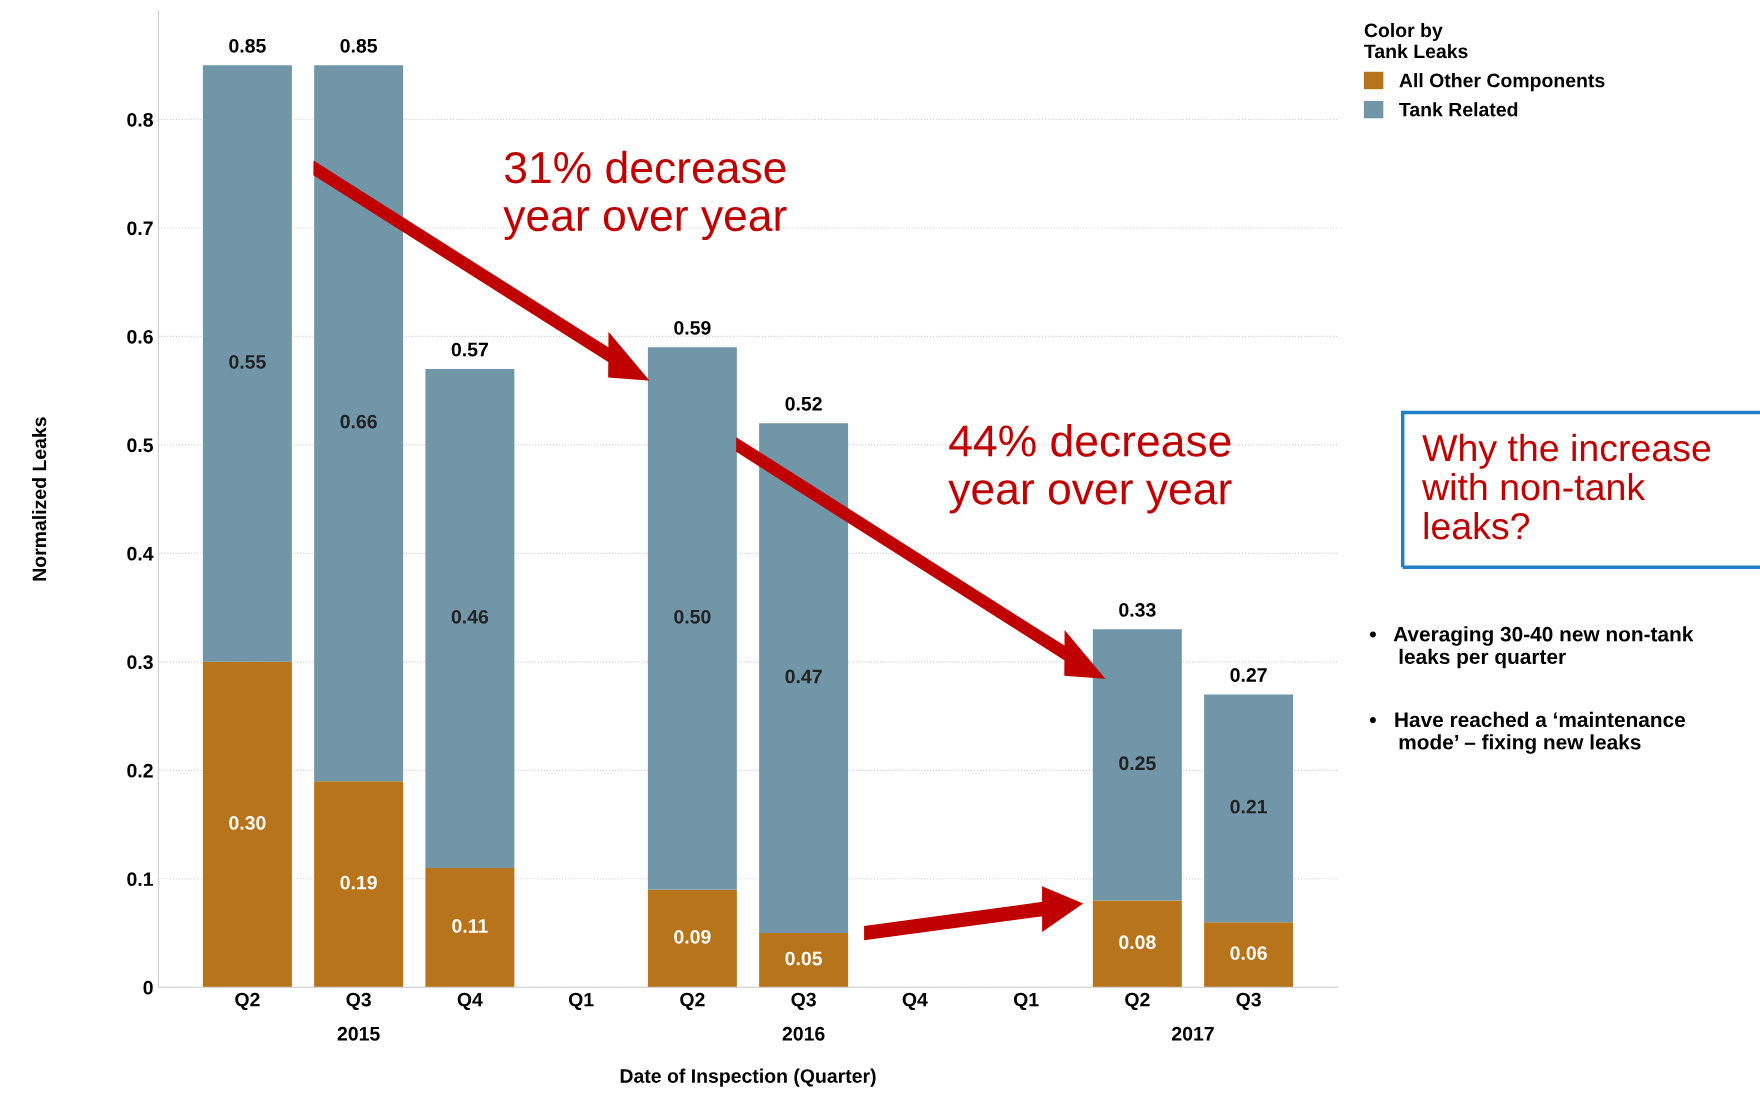 The width and height of the screenshot is (1760, 1097). I want to click on data-label: 0.50, so click(692, 616).